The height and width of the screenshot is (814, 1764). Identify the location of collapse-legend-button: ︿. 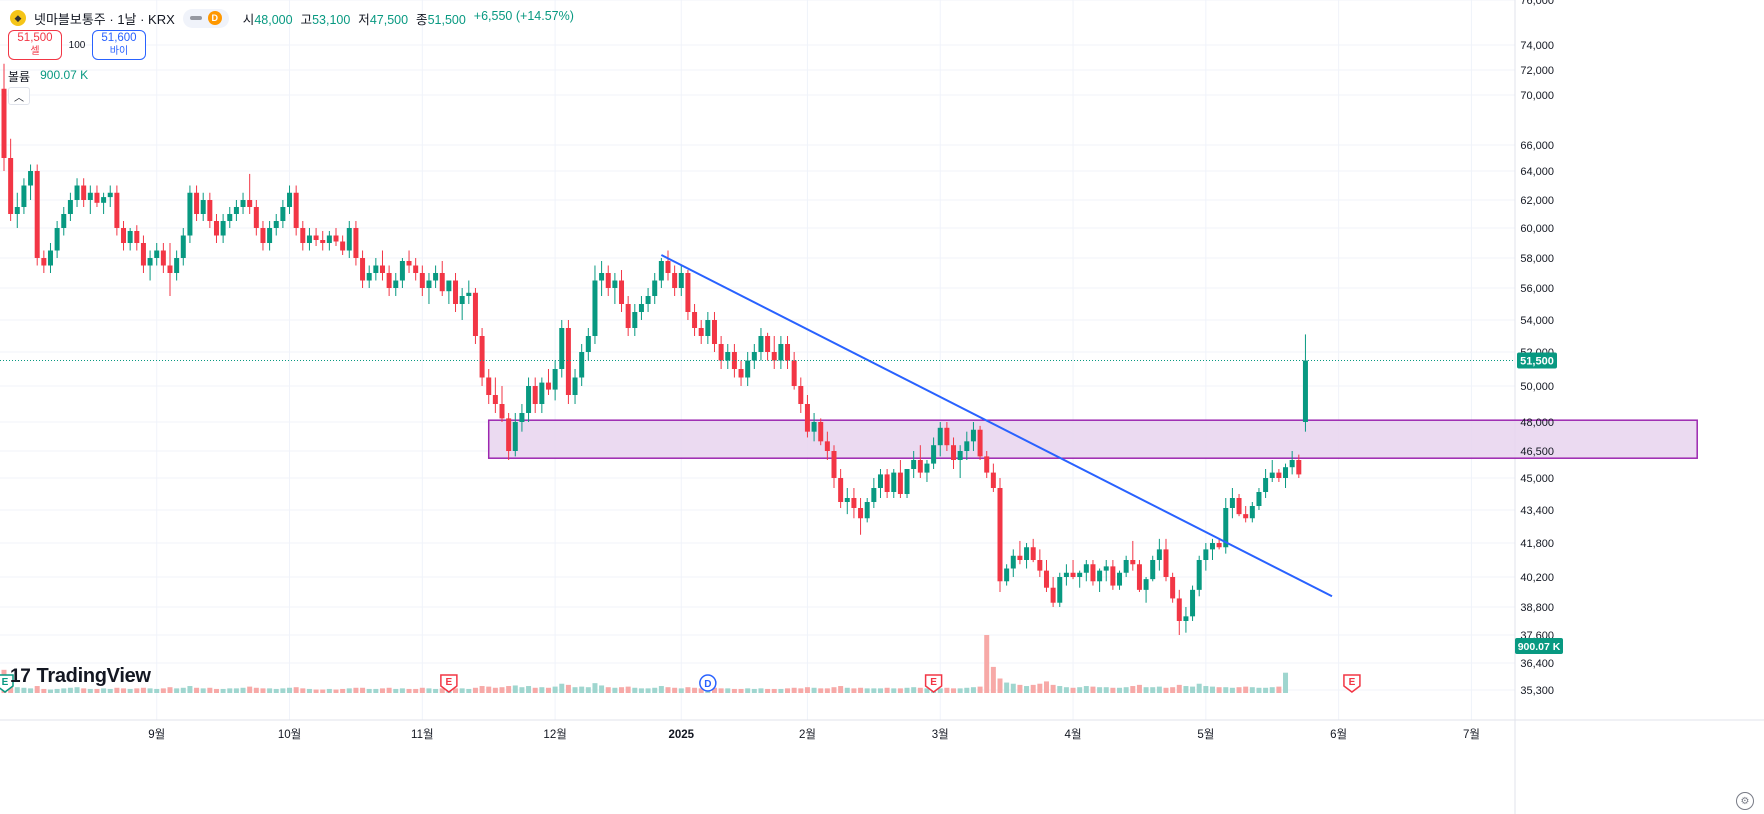
(19, 96).